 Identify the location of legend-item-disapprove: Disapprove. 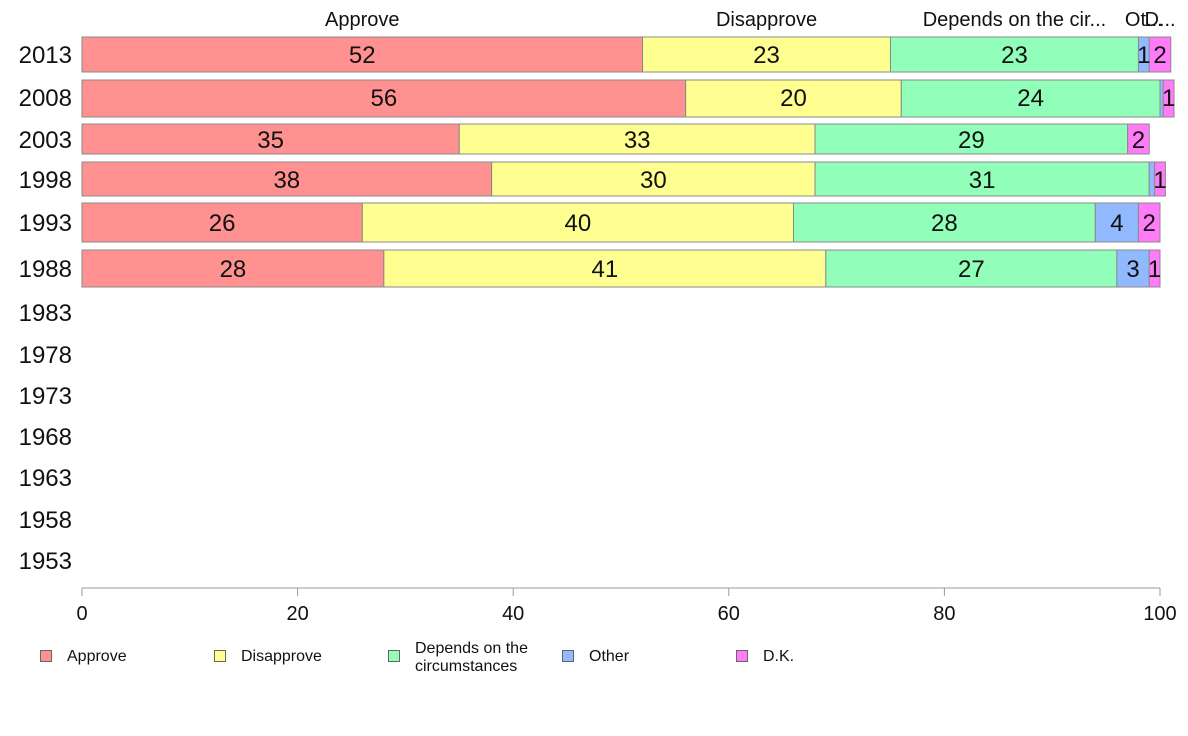
(297, 653).